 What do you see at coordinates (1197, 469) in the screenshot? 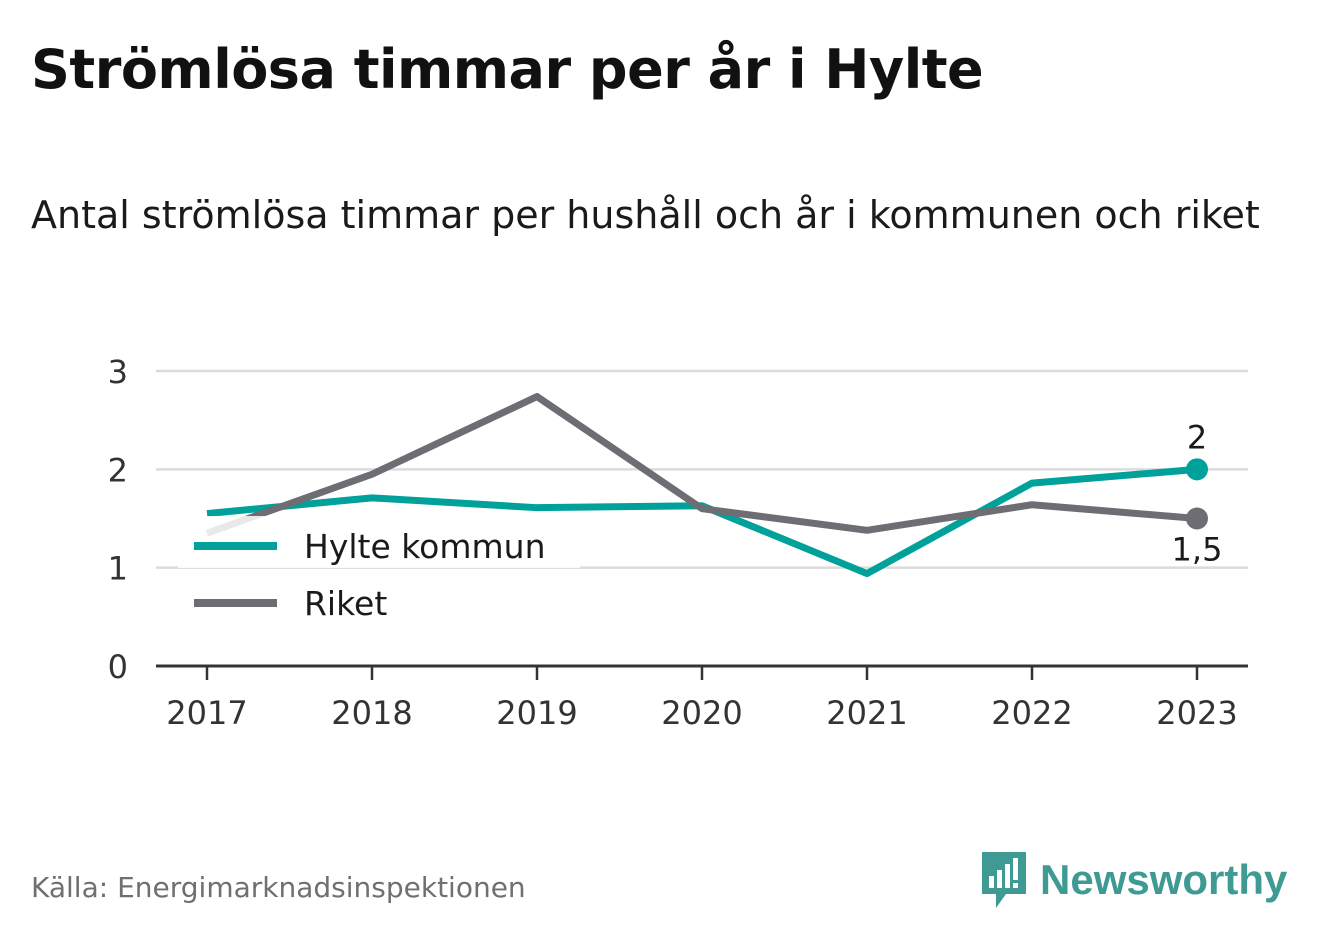
I see `end-point-hylte` at bounding box center [1197, 469].